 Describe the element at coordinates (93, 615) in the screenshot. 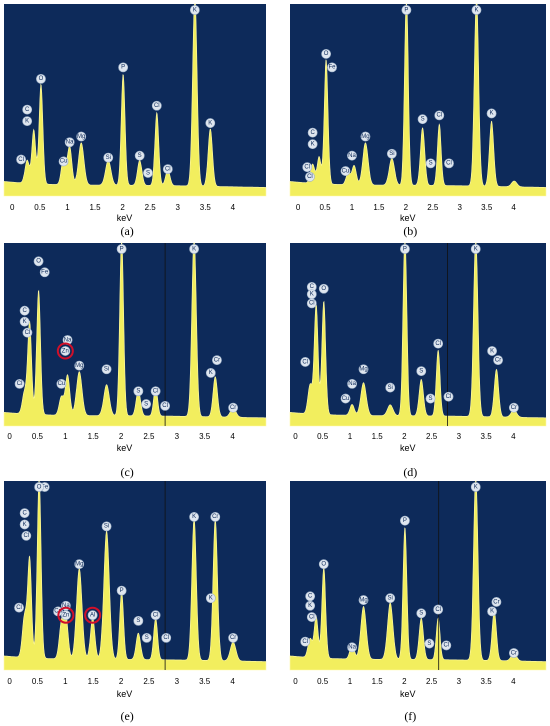

I see `highlight-ring` at that location.